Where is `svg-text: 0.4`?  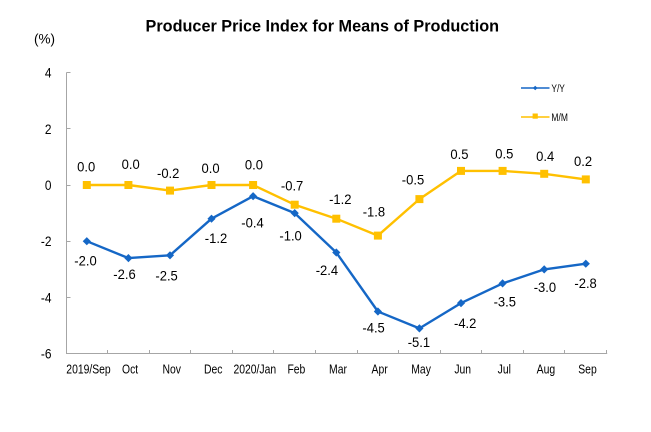
svg-text: 0.4 is located at coordinates (545, 156).